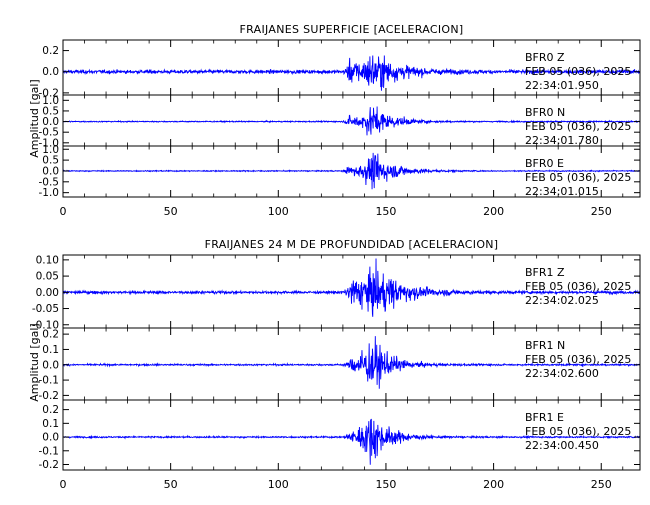 The height and width of the screenshot is (505, 650). Describe the element at coordinates (545, 345) in the screenshot. I see `station-component-label: BFR1 N` at that location.